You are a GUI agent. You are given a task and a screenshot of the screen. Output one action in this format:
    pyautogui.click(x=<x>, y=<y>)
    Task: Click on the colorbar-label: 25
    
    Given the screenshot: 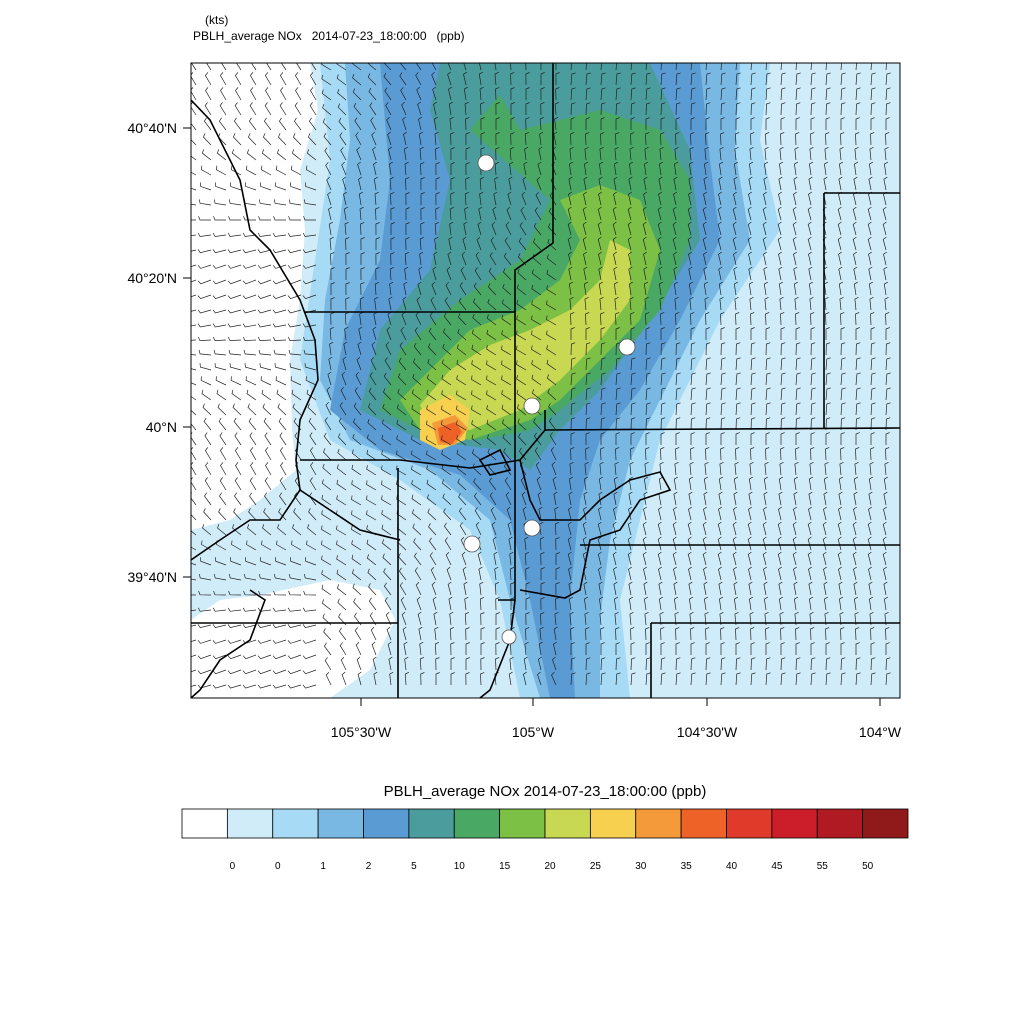 What is the action you would take?
    pyautogui.click(x=596, y=866)
    